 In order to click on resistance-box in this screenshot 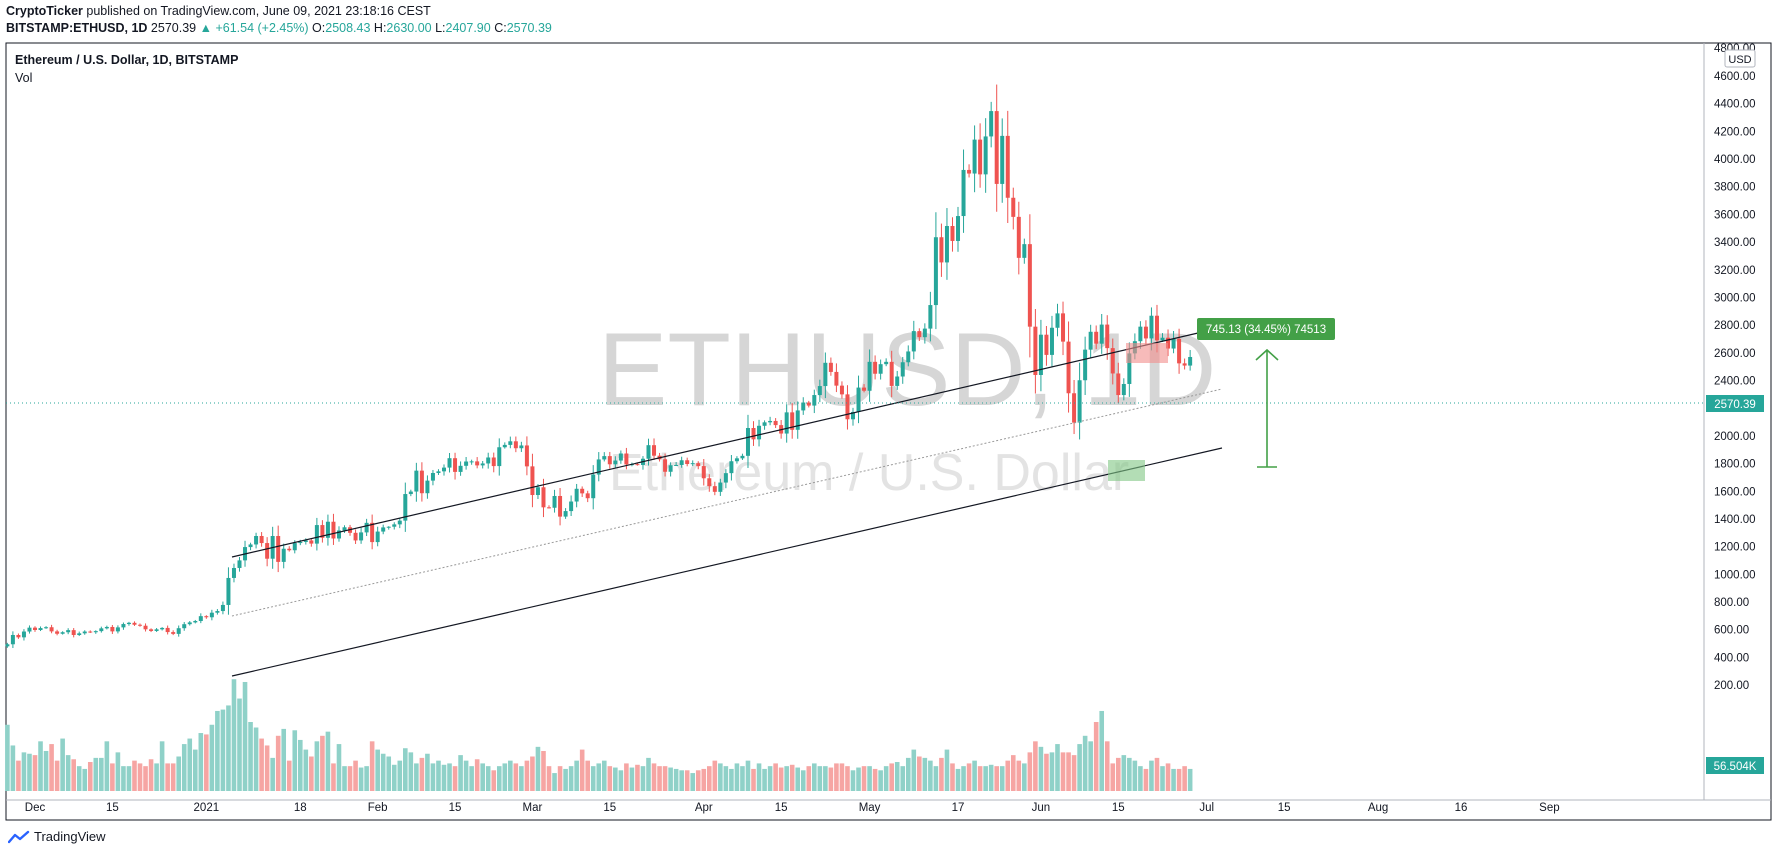, I will do `click(1147, 353)`.